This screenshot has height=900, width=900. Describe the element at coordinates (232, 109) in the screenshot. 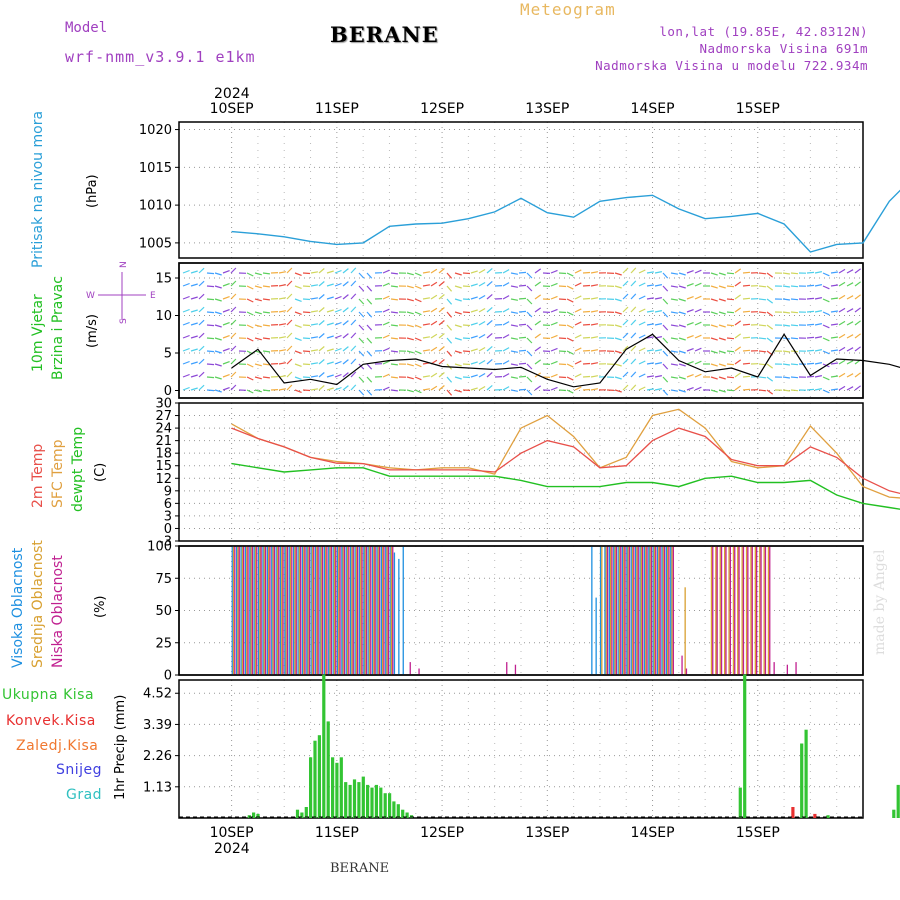

I see `day-label-top-0: 10SEP` at that location.